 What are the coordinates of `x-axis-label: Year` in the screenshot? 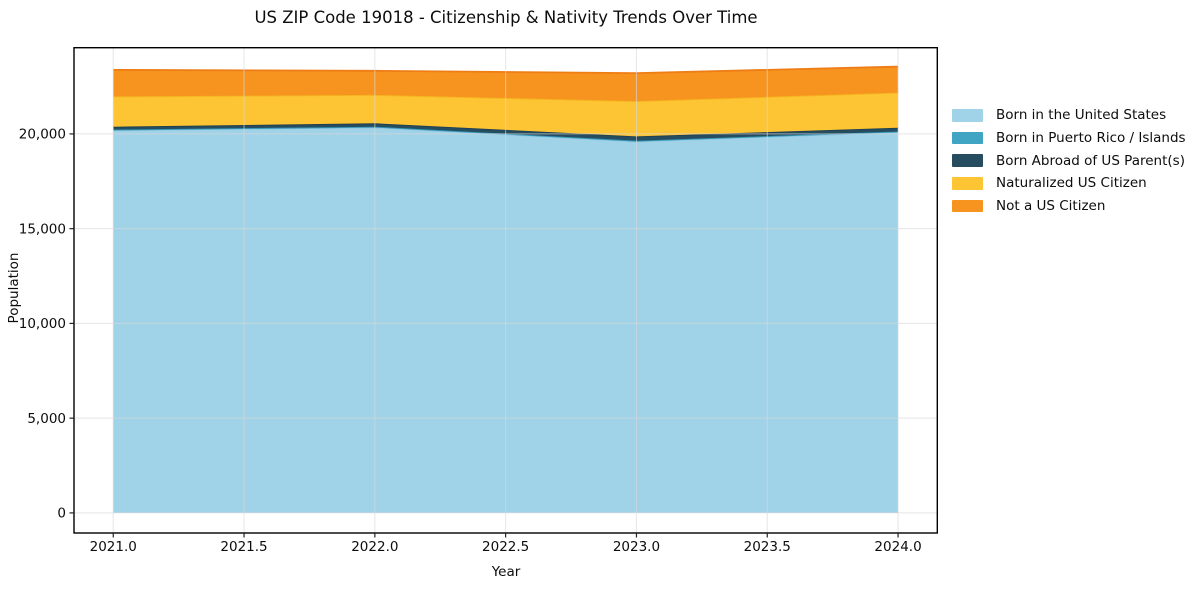 It's located at (506, 572).